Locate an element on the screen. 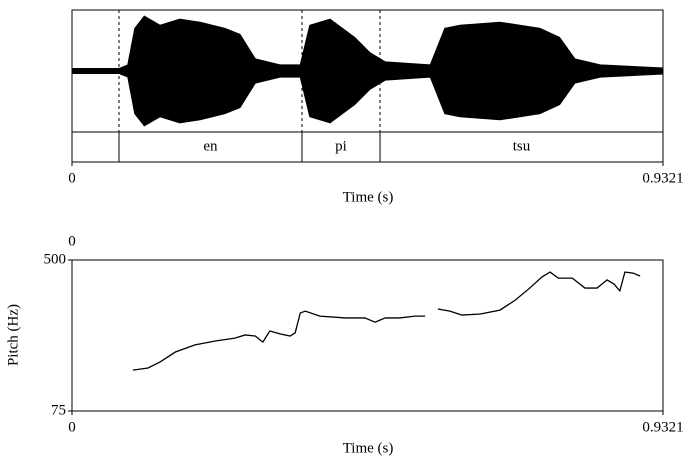  y-tick-label: 500 is located at coordinates (55, 259).